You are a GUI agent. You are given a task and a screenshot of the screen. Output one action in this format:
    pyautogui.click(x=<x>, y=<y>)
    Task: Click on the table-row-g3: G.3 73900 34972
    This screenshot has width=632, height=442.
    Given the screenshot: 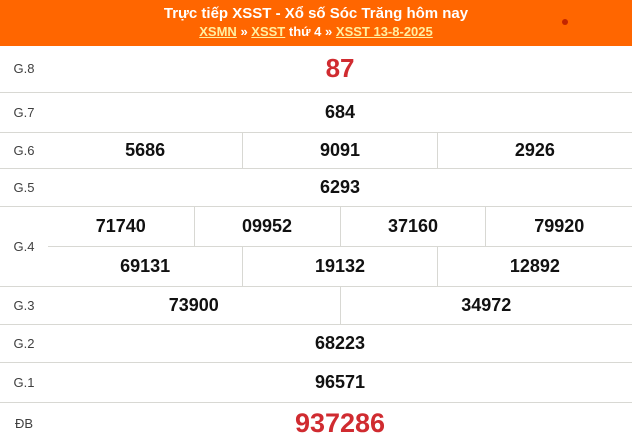 What is the action you would take?
    pyautogui.click(x=316, y=305)
    